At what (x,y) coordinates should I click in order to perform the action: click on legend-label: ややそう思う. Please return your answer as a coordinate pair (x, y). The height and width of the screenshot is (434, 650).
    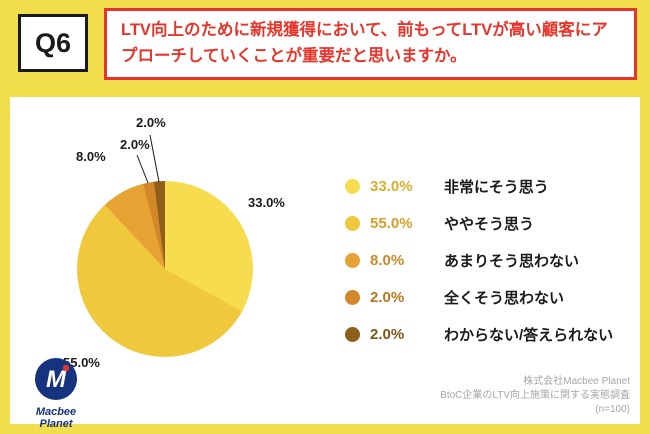
    Looking at the image, I should click on (489, 224).